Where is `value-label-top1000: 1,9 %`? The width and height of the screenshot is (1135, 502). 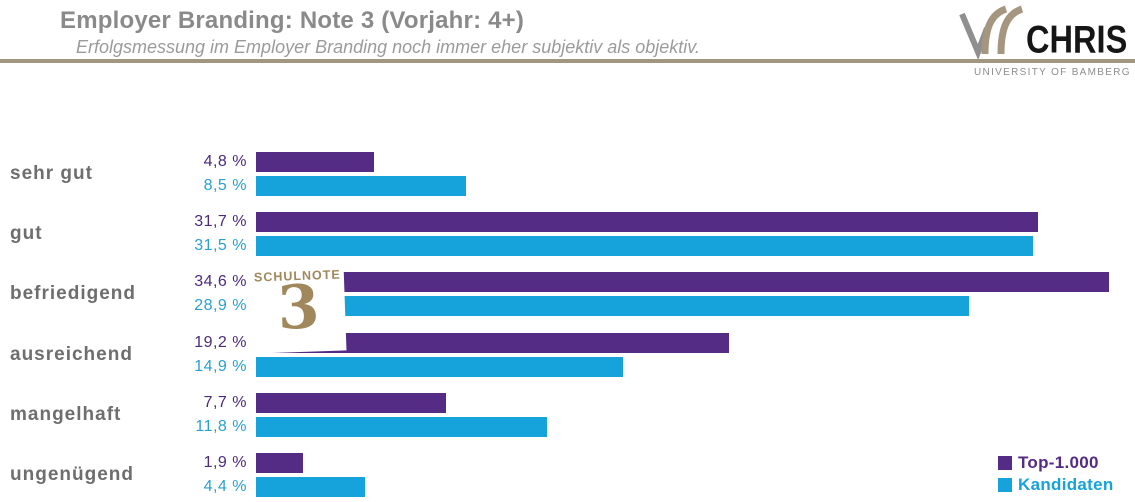 value-label-top1000: 1,9 % is located at coordinates (225, 462).